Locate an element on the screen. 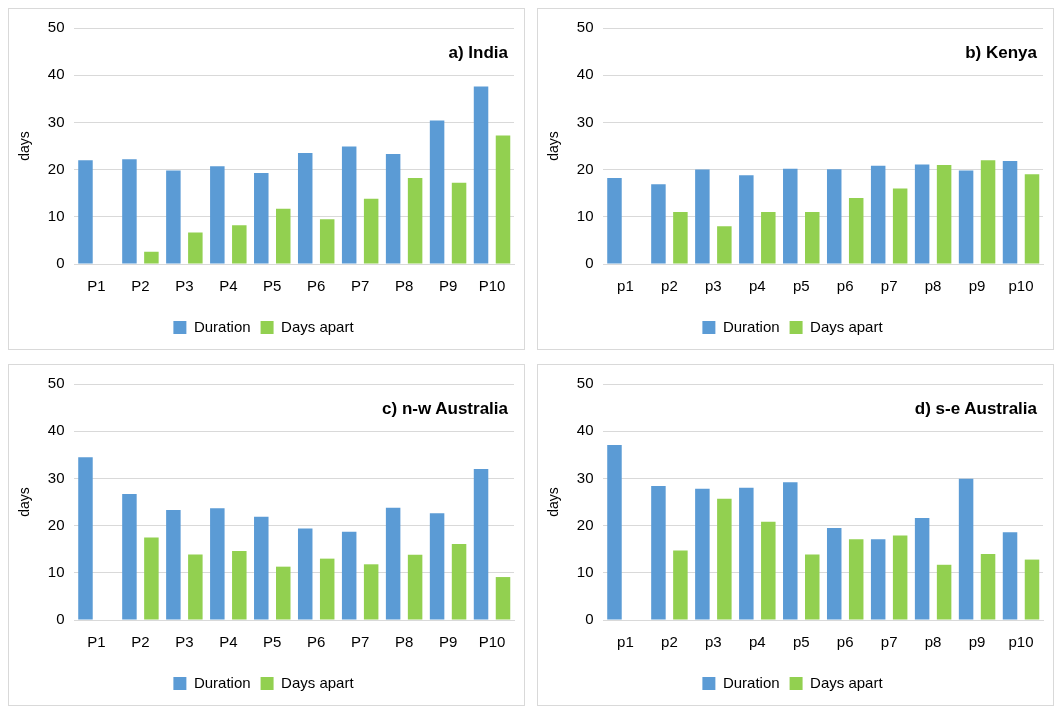 This screenshot has height=709, width=1062. text: a) India is located at coordinates (478, 52).